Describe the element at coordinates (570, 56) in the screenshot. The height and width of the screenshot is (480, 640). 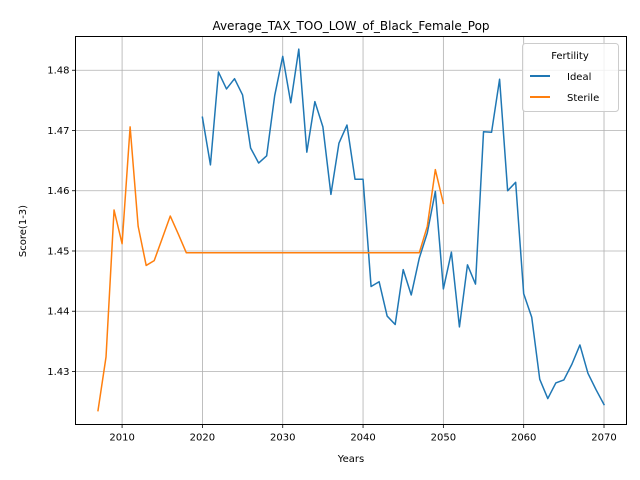
I see `legend-title: Fertility` at that location.